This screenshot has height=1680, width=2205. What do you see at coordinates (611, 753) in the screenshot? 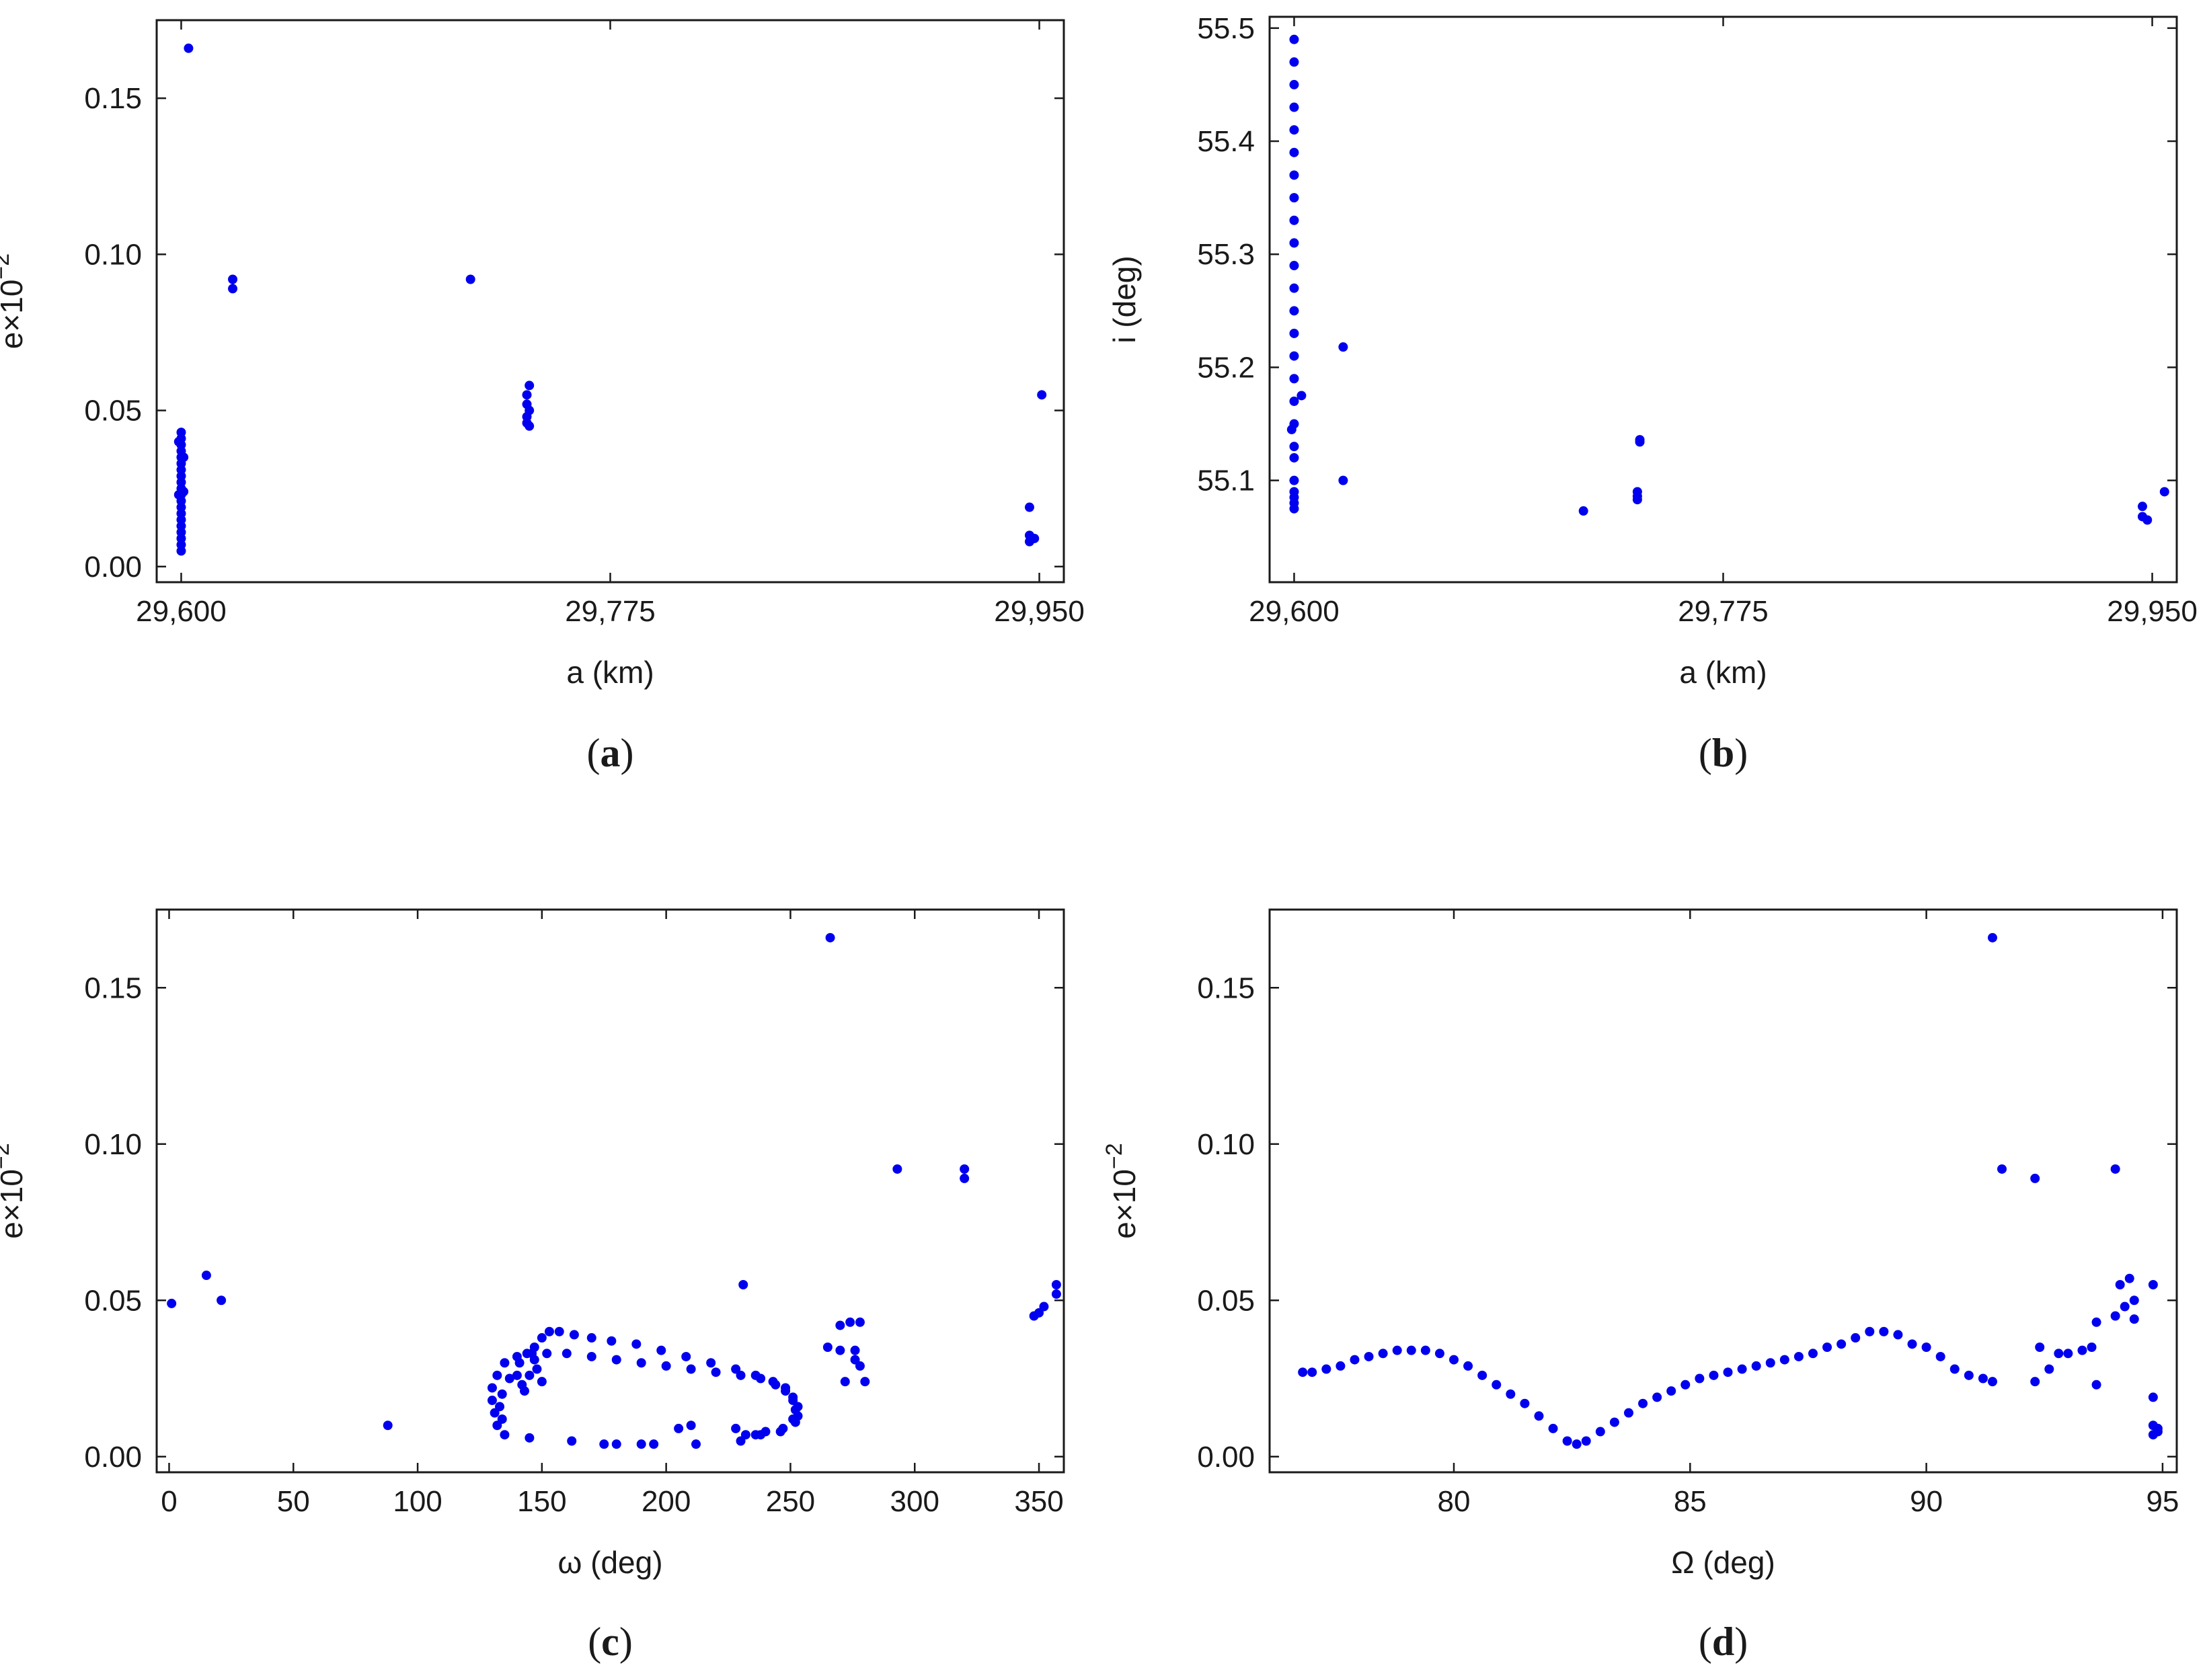
I see `caption-letter: a` at bounding box center [611, 753].